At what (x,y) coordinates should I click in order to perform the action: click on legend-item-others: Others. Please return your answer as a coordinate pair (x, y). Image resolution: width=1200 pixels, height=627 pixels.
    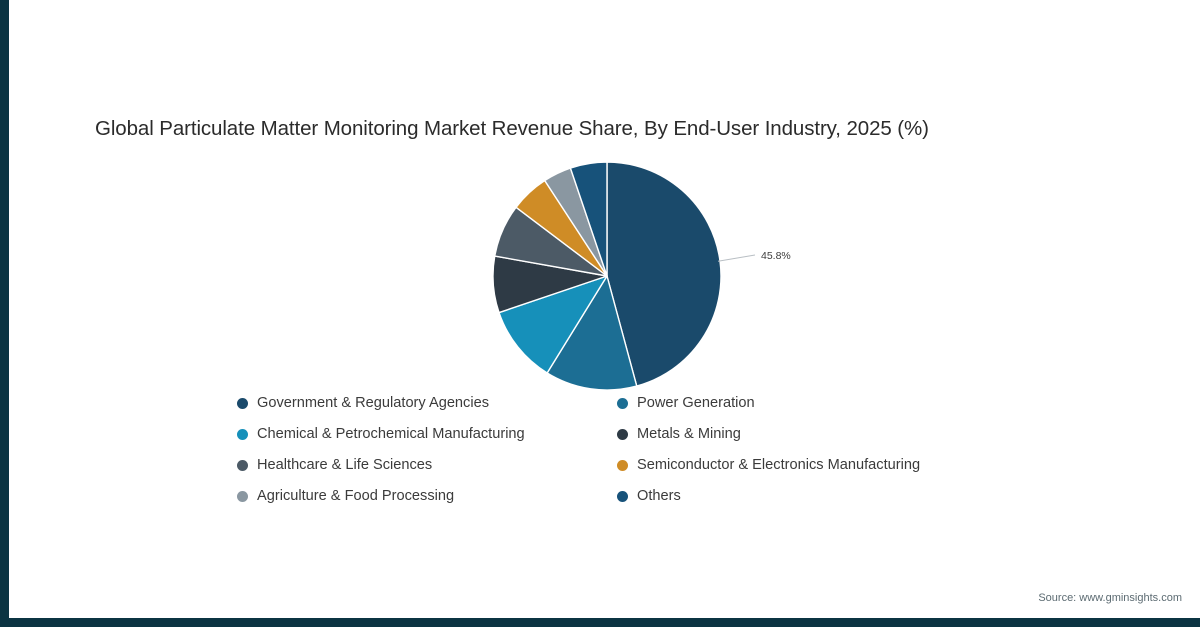
    Looking at the image, I should click on (817, 496).